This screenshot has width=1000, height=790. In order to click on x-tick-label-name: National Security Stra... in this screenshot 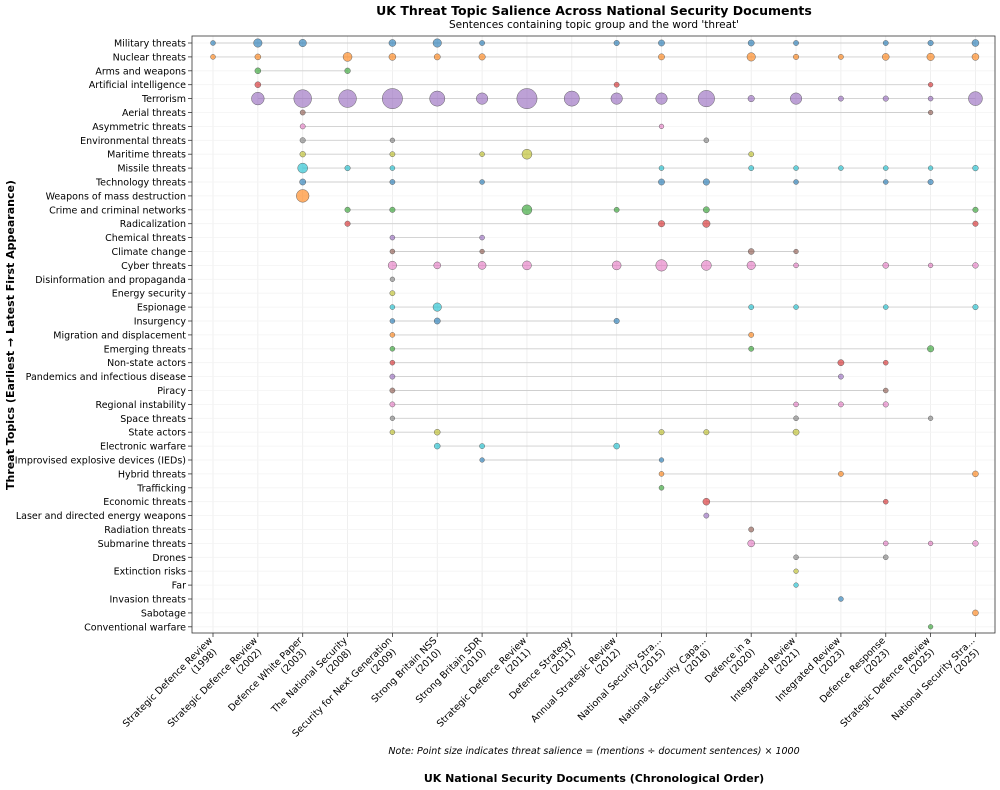, I will do `click(934, 679)`.